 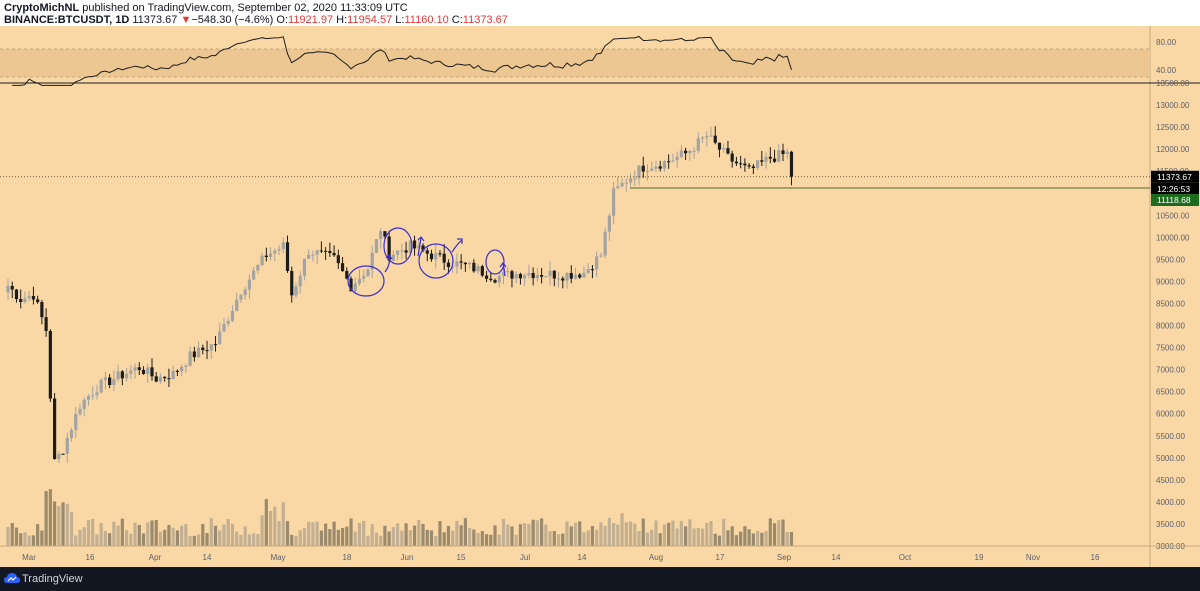 What do you see at coordinates (1170, 303) in the screenshot?
I see `y-tick-label: 8500.00` at bounding box center [1170, 303].